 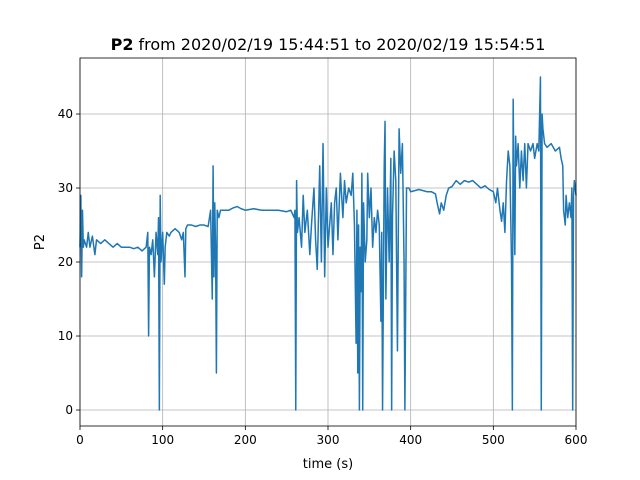 I want to click on x-tick-label: 100, so click(x=162, y=440).